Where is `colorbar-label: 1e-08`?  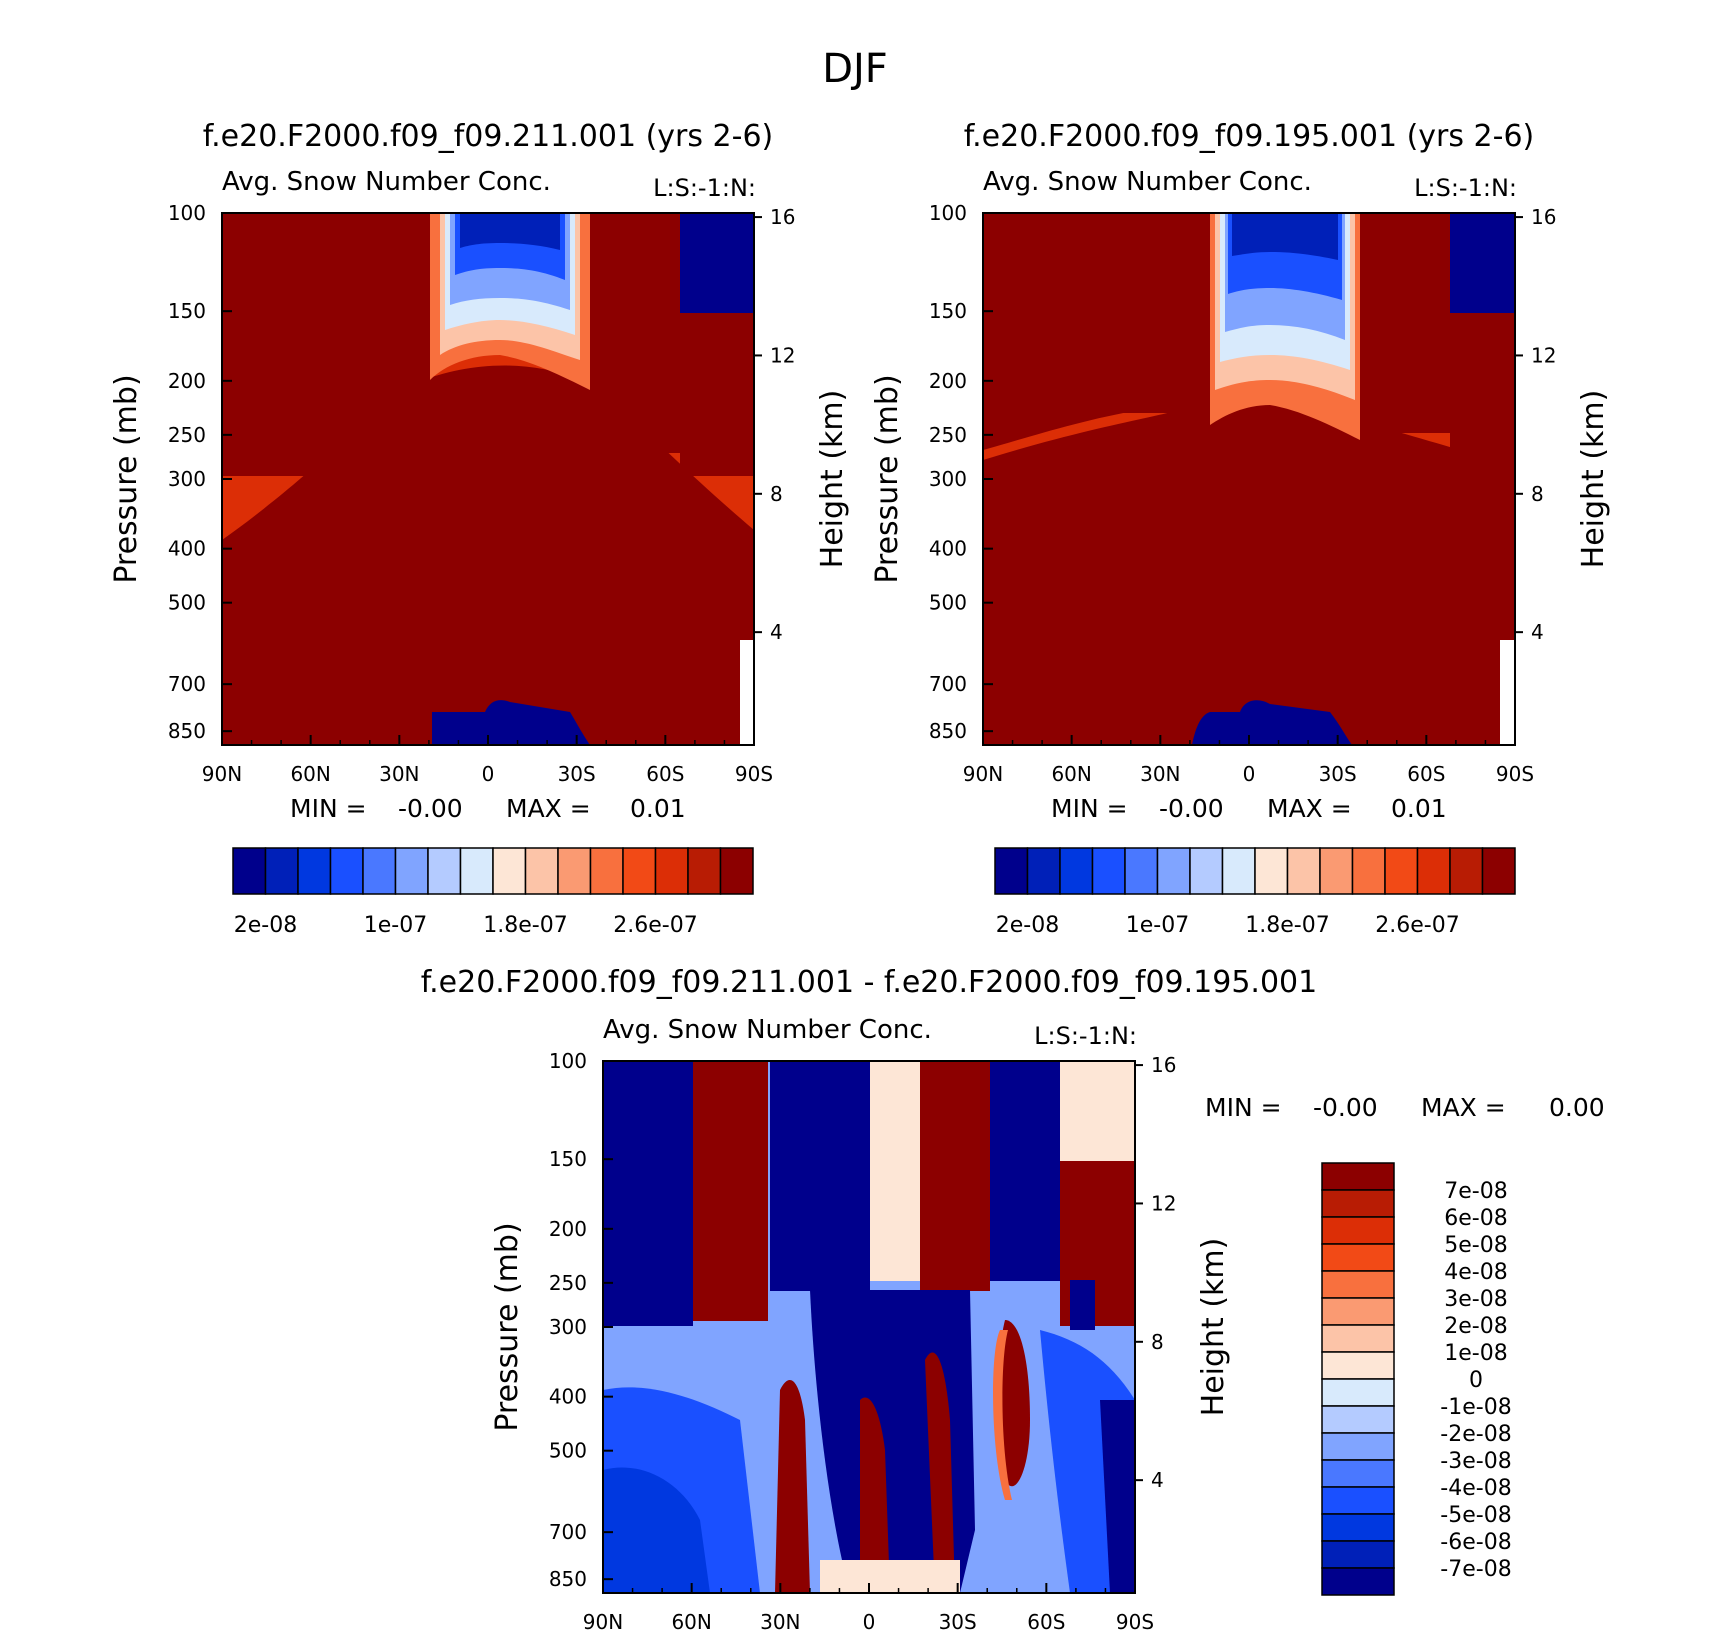
colorbar-label: 1e-08 is located at coordinates (1475, 1353).